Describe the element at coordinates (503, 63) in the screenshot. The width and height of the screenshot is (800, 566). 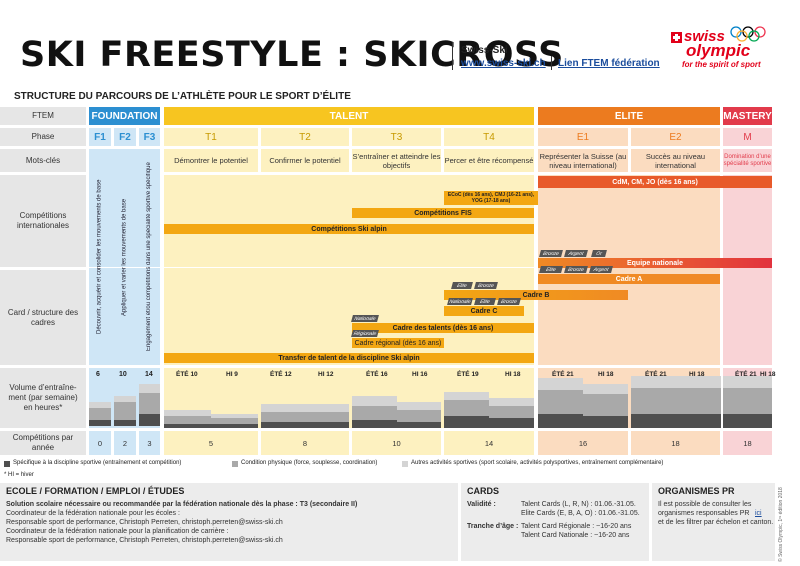
I see `federation-url-link: www.swiss-ski.ch` at that location.